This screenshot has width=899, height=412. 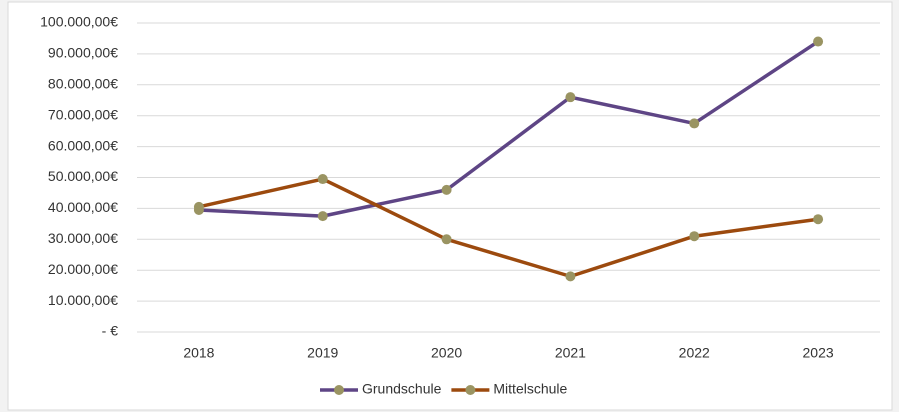 What do you see at coordinates (79, 22) in the screenshot?
I see `y-tick-label: 100.000,00€` at bounding box center [79, 22].